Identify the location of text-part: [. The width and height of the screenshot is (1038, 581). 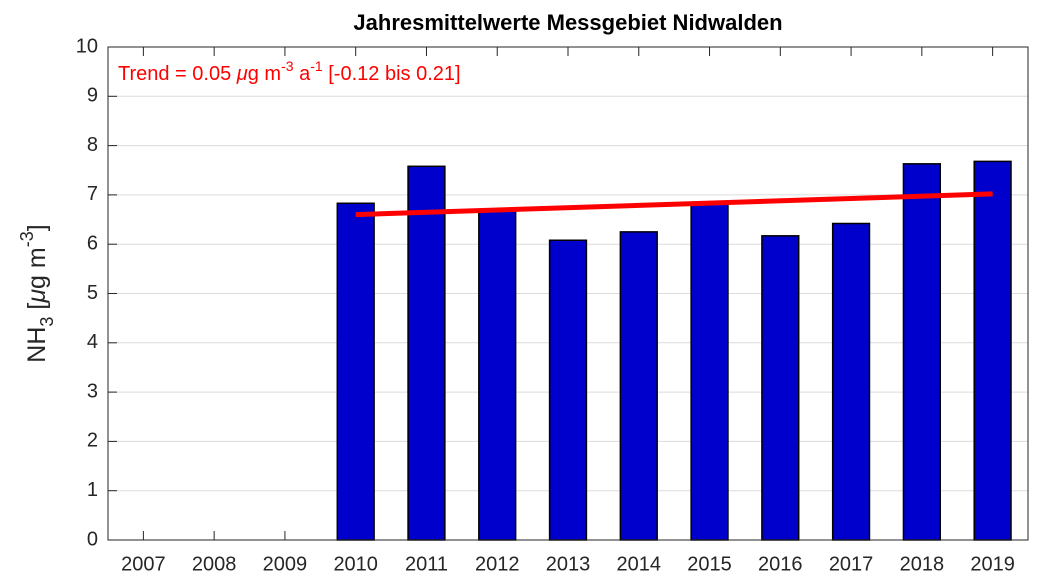
(37, 310).